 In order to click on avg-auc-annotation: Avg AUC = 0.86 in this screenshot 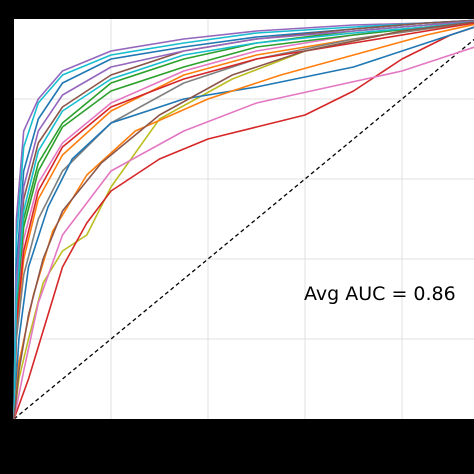, I will do `click(380, 294)`.